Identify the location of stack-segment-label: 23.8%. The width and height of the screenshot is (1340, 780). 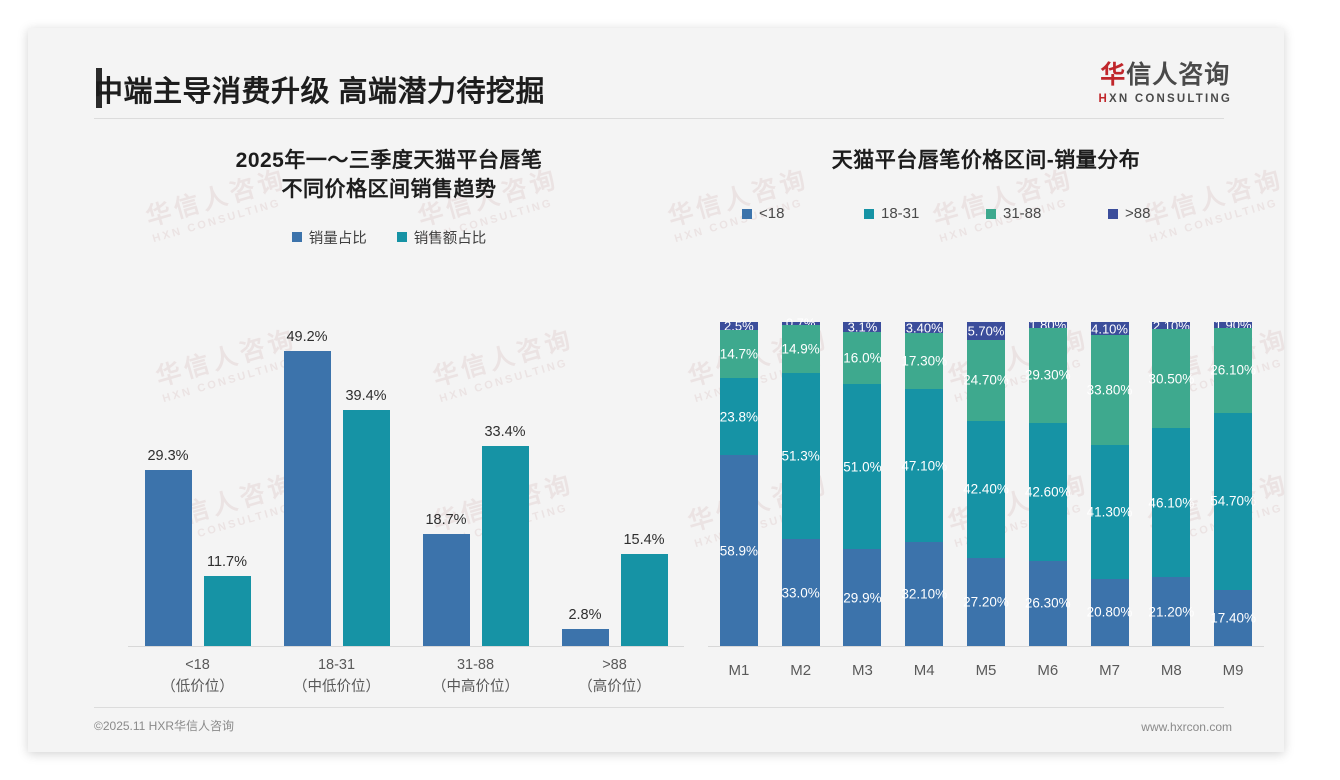
(739, 417).